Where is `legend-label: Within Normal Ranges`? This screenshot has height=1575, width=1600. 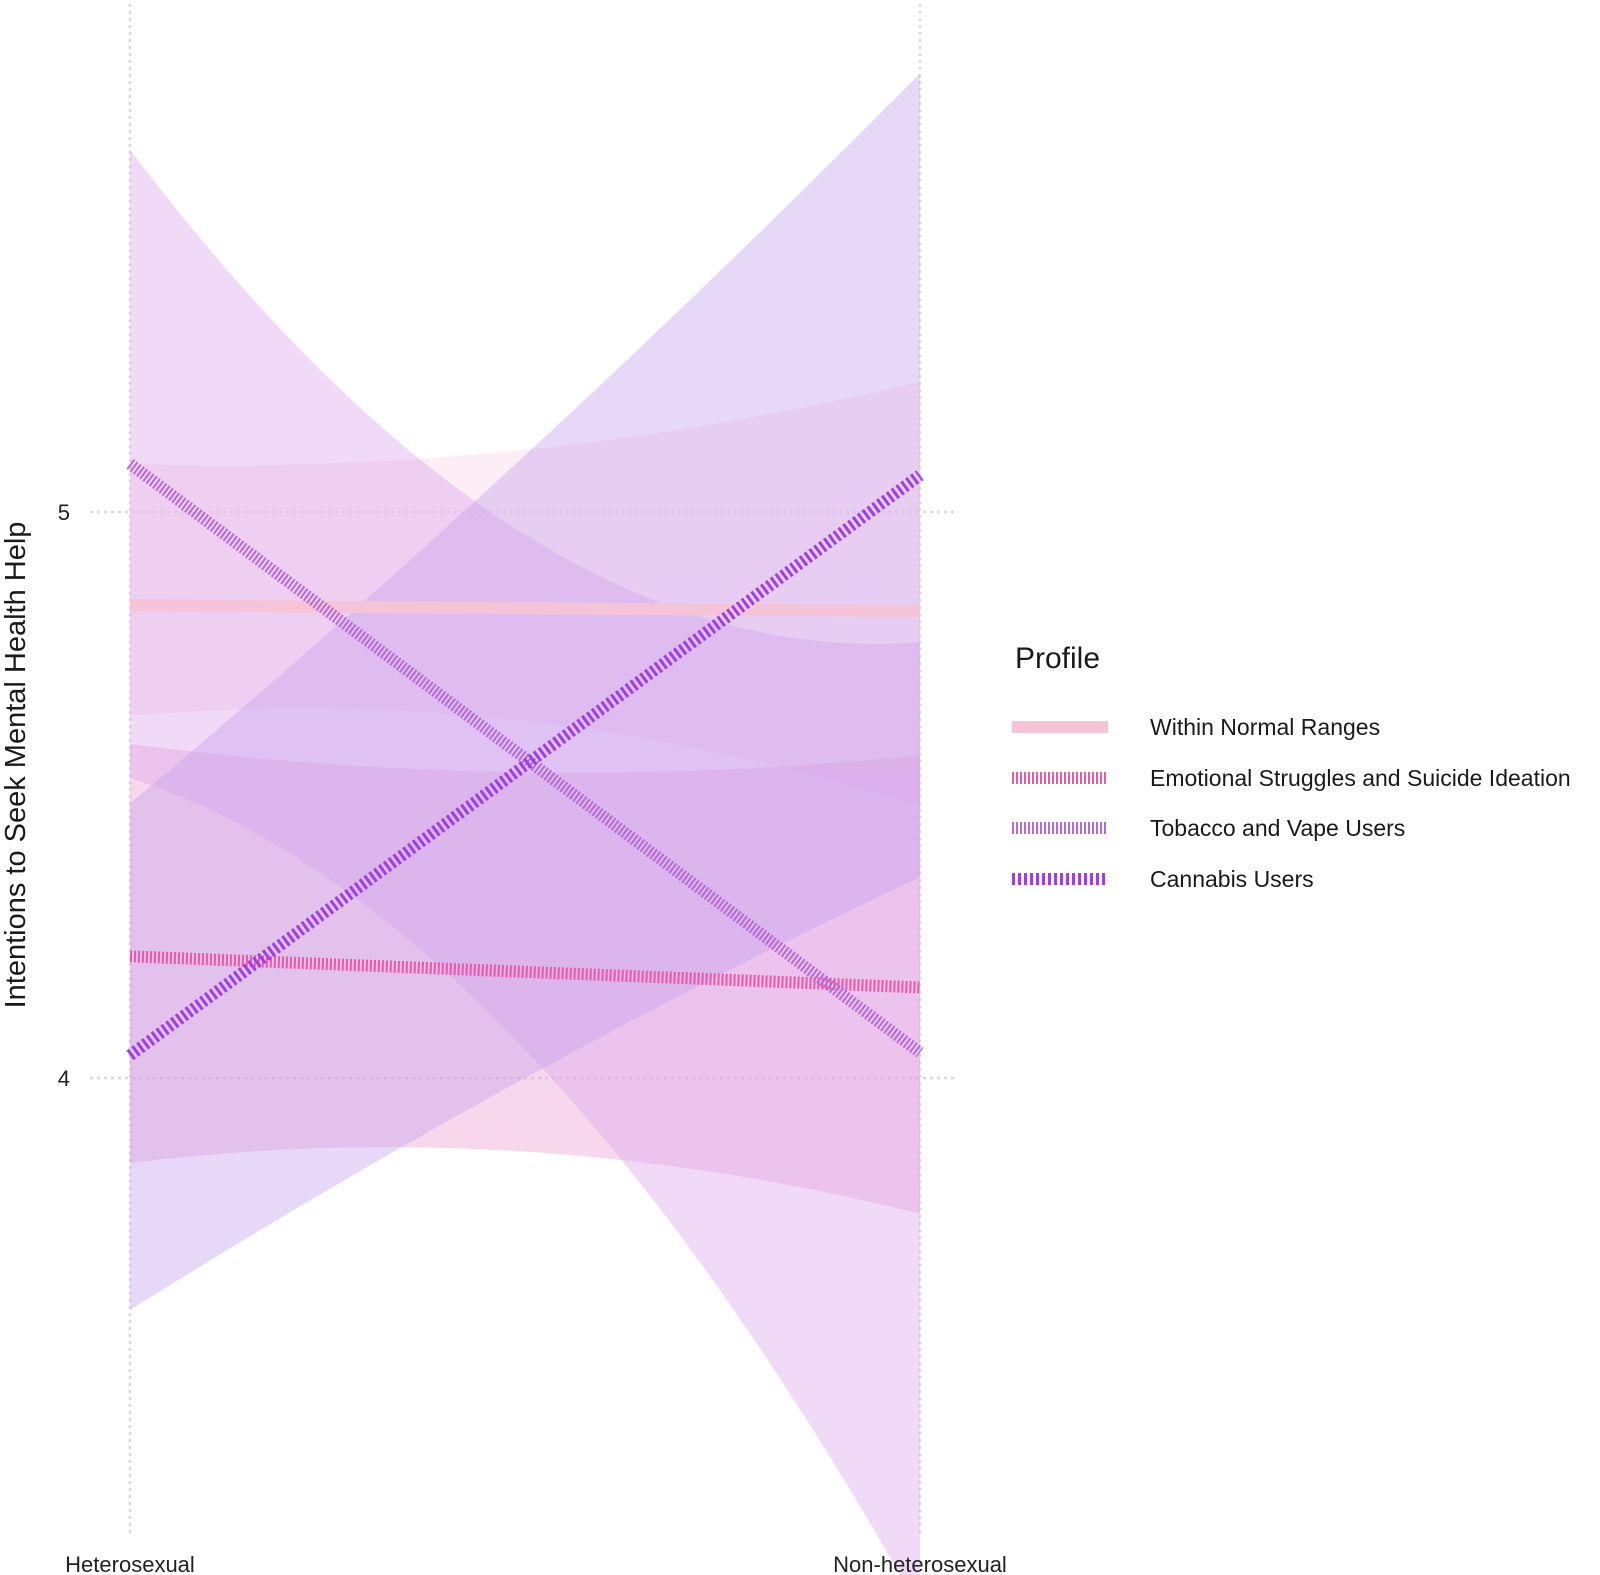 legend-label: Within Normal Ranges is located at coordinates (1265, 727).